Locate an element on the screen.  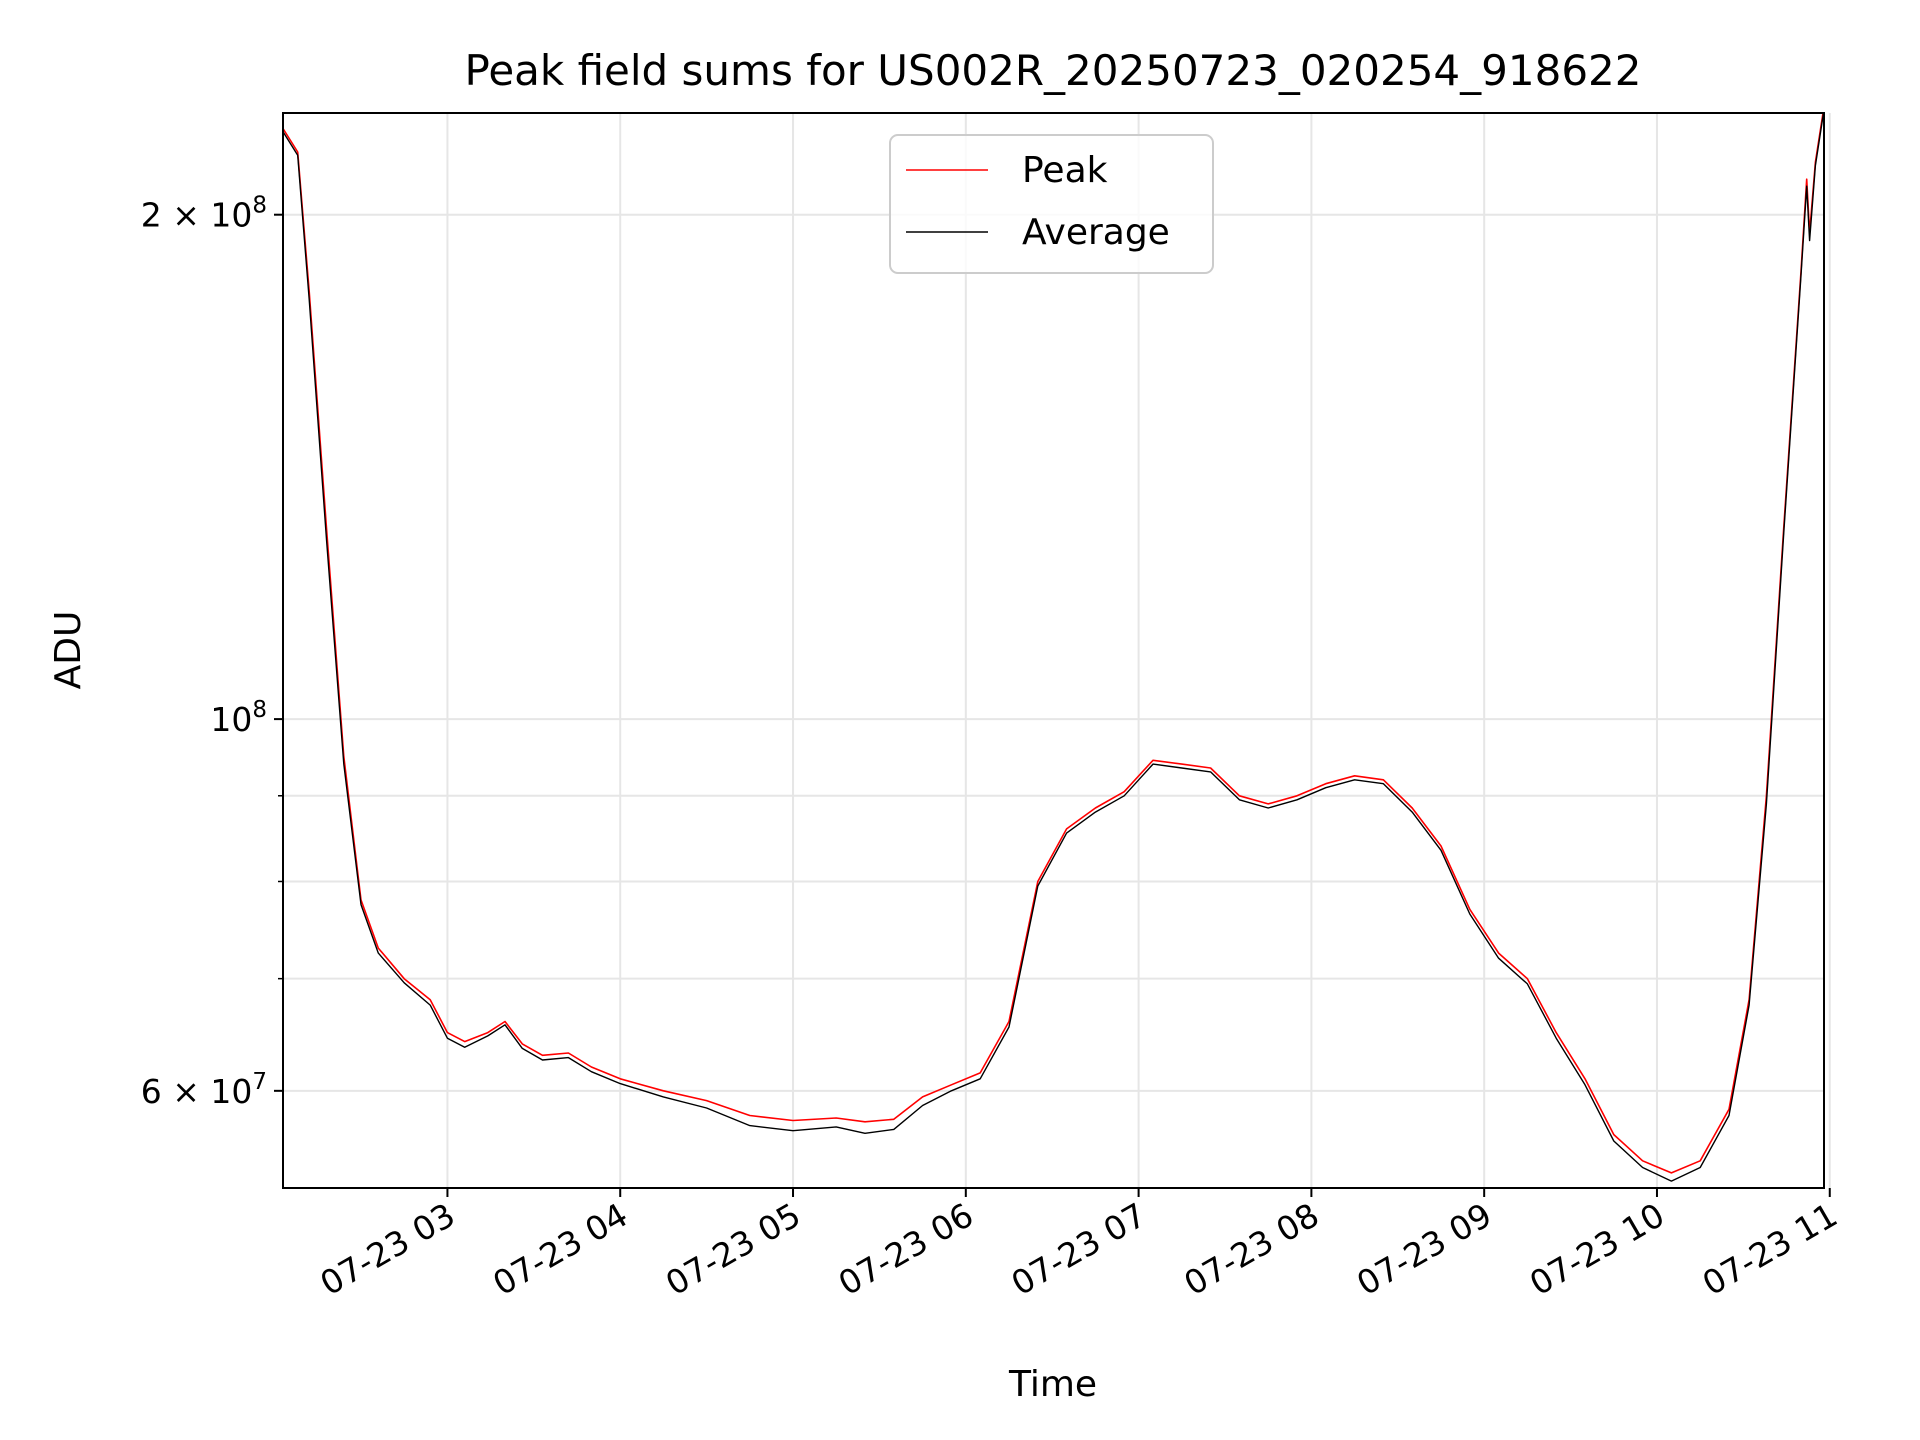
x-tick-label: 07-23 03 is located at coordinates (387, 1249).